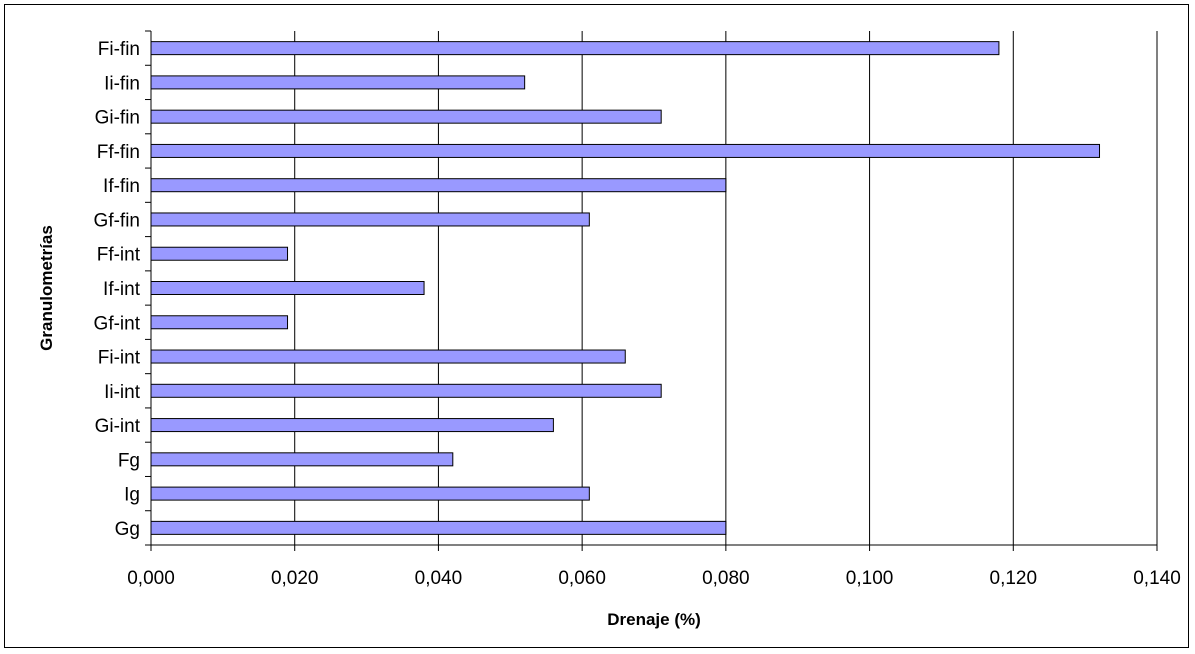 The height and width of the screenshot is (654, 1195). What do you see at coordinates (726, 578) in the screenshot?
I see `x-tick-label: 0,080` at bounding box center [726, 578].